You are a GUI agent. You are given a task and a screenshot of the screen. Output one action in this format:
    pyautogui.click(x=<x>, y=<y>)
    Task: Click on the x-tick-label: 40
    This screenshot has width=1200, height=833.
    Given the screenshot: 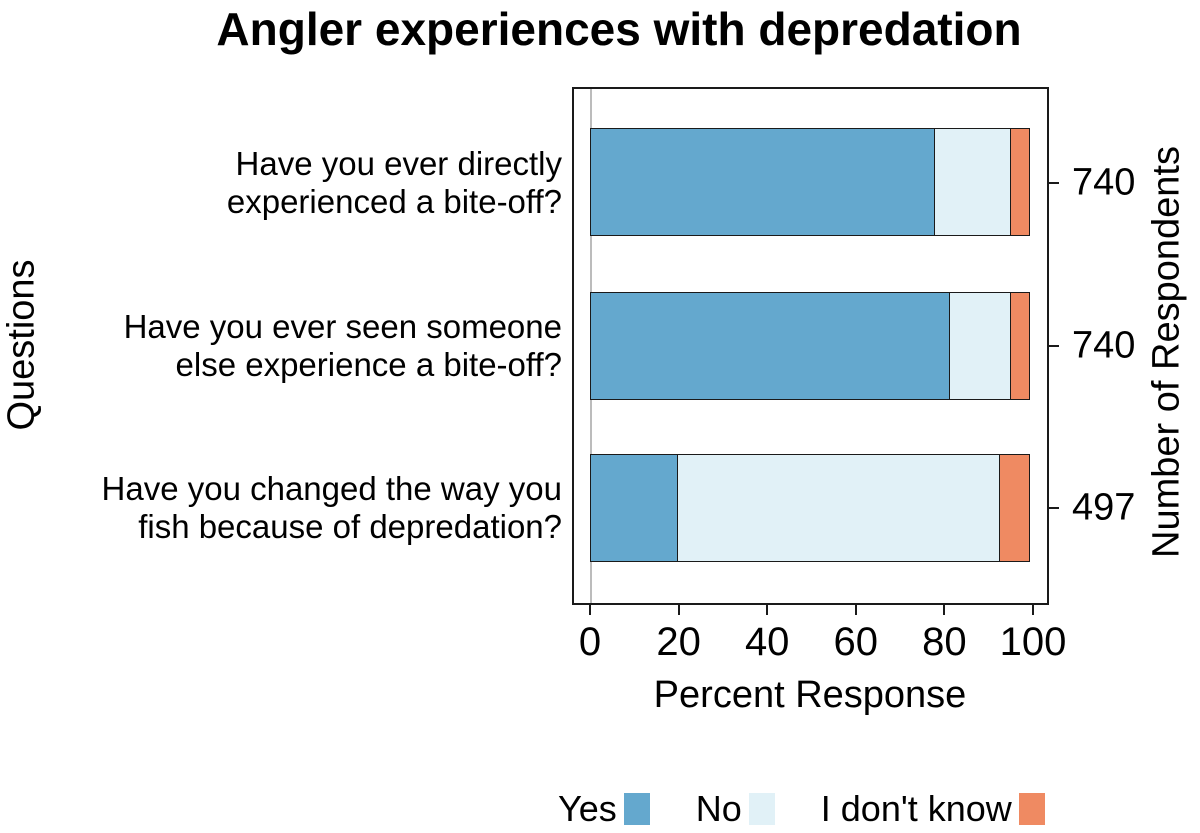 What is the action you would take?
    pyautogui.click(x=767, y=642)
    